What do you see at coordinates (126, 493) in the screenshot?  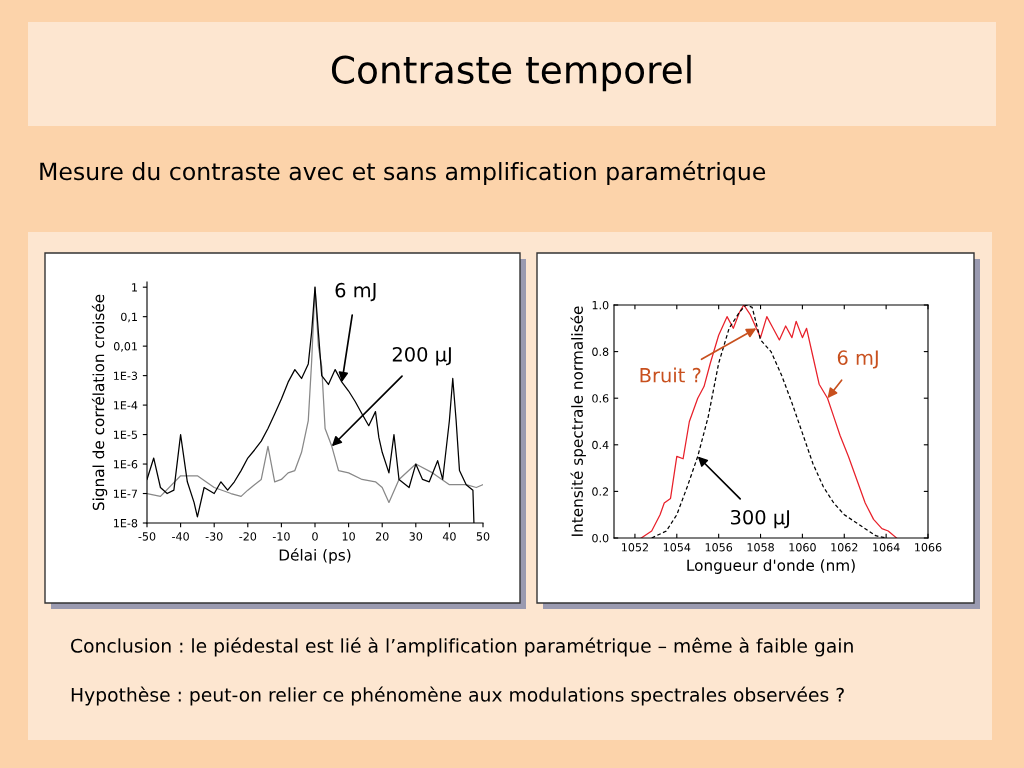 I see `y-tick-label: 1E-7` at bounding box center [126, 493].